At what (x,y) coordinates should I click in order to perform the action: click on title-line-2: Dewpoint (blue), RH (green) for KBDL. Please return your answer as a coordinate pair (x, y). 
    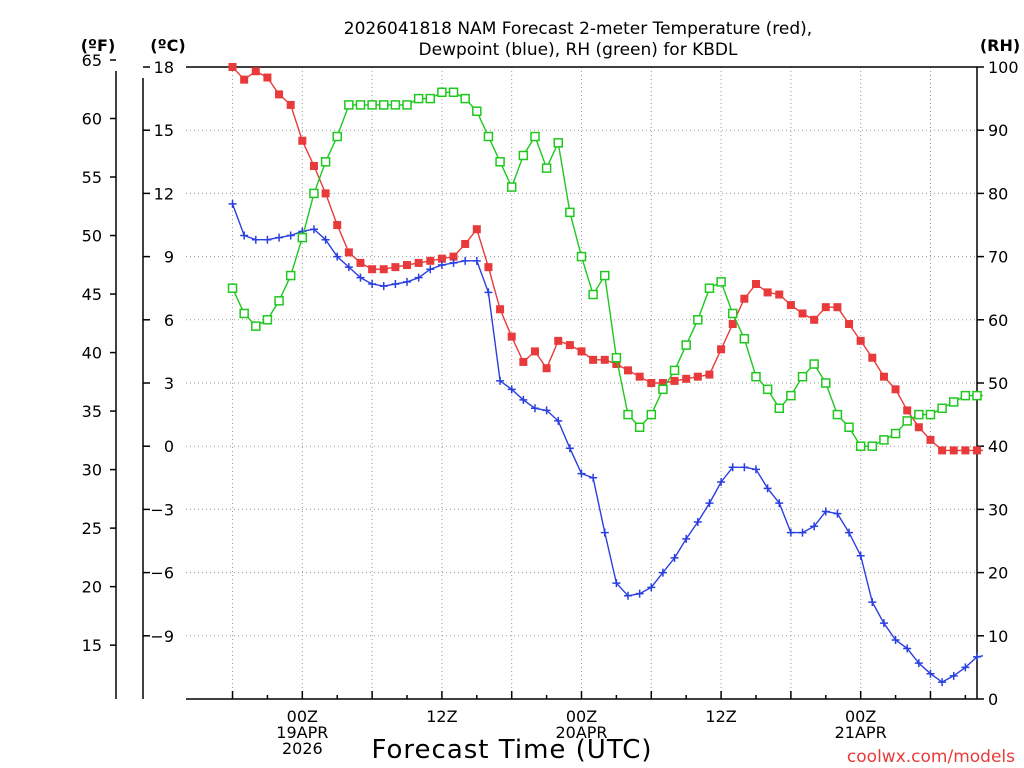
    Looking at the image, I should click on (578, 50).